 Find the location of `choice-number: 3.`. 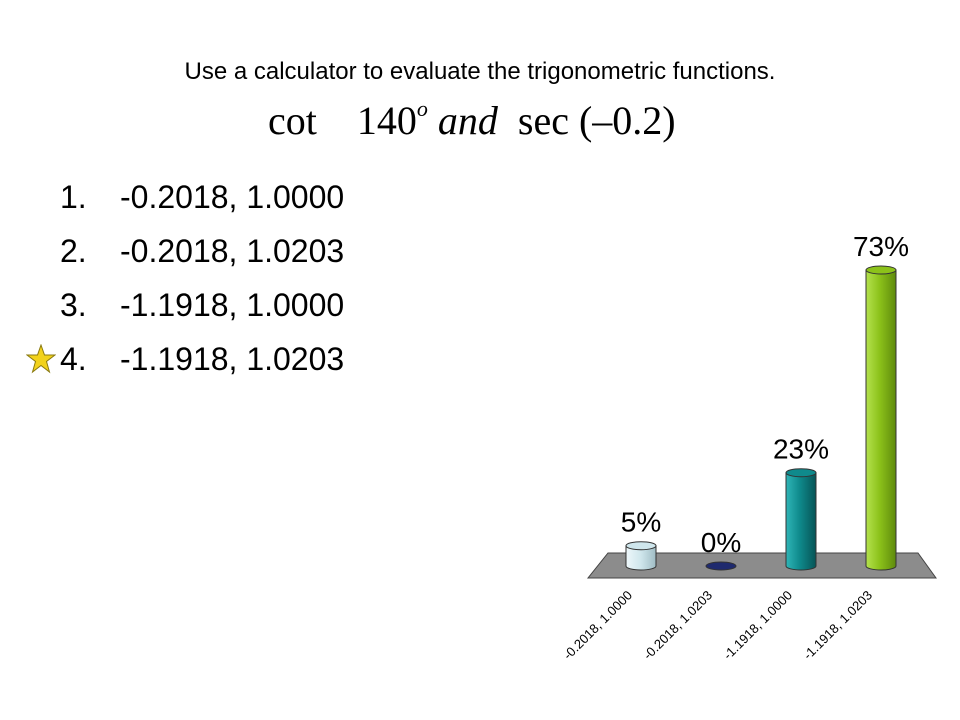

choice-number: 3. is located at coordinates (73, 305).